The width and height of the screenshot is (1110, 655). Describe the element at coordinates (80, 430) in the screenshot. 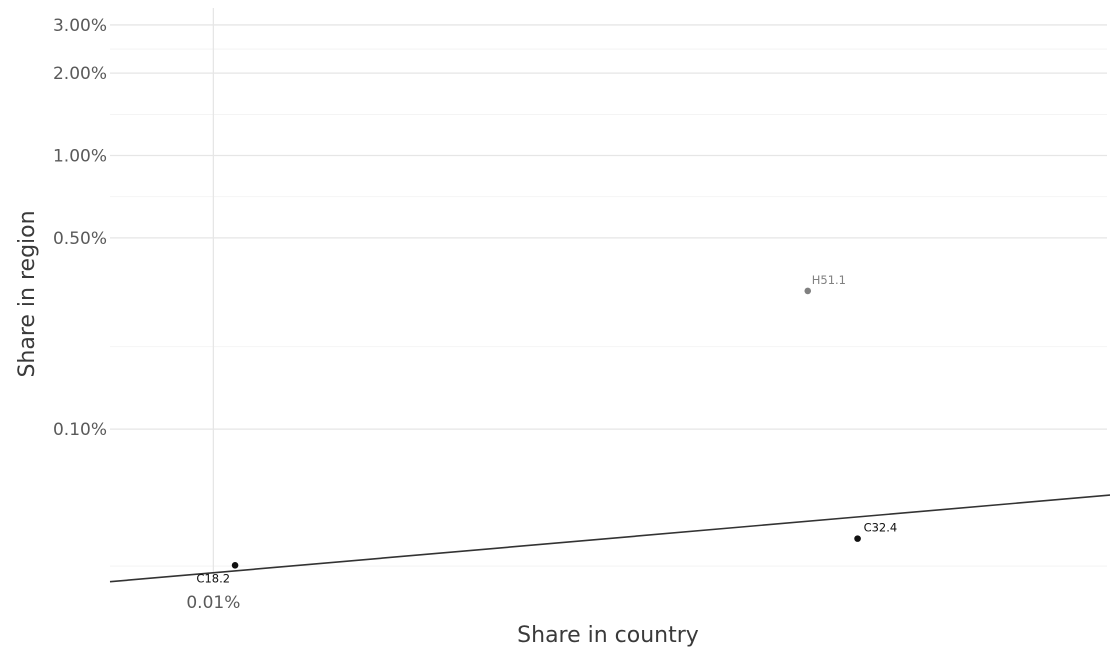

I see `y-tick-label: 0.10%` at that location.